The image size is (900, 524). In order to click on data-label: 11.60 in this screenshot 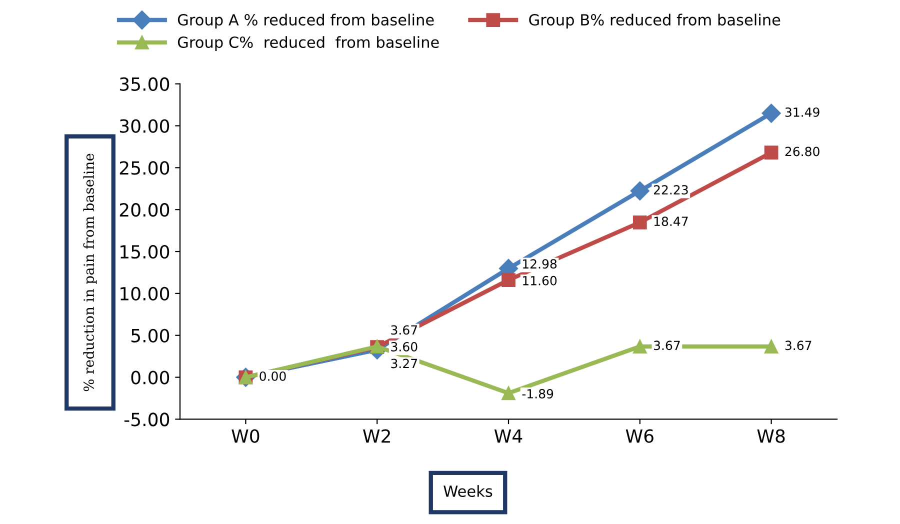, I will do `click(540, 281)`.